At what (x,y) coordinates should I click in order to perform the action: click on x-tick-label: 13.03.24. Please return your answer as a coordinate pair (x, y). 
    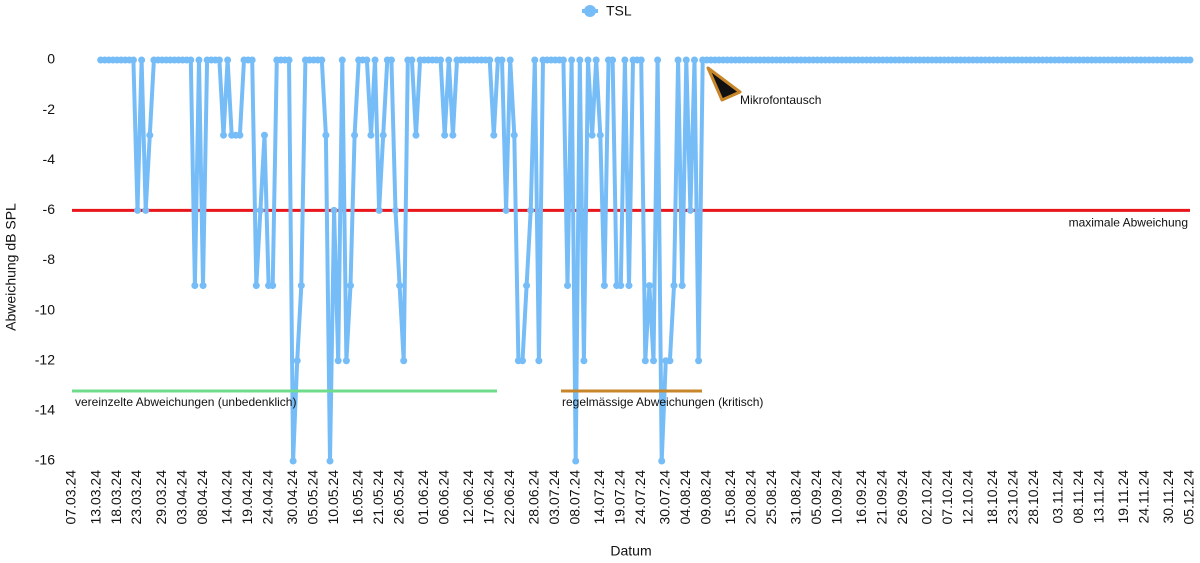
    Looking at the image, I should click on (95, 497).